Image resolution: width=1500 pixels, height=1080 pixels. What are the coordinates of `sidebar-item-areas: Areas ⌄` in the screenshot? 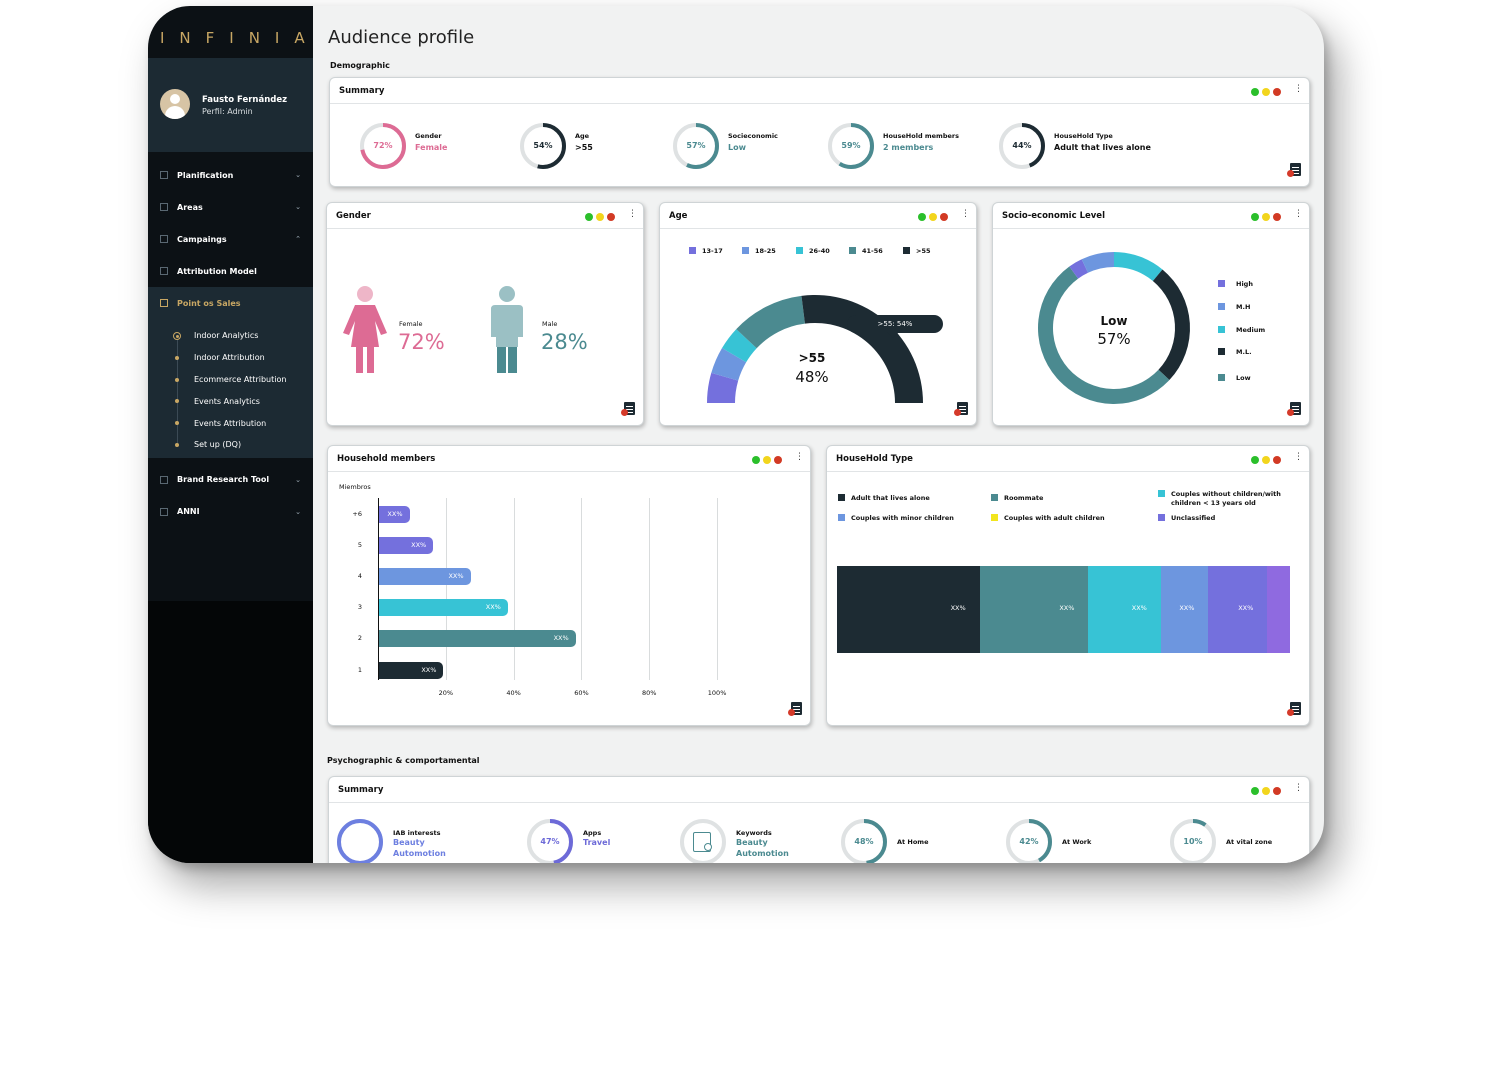 It's located at (230, 207).